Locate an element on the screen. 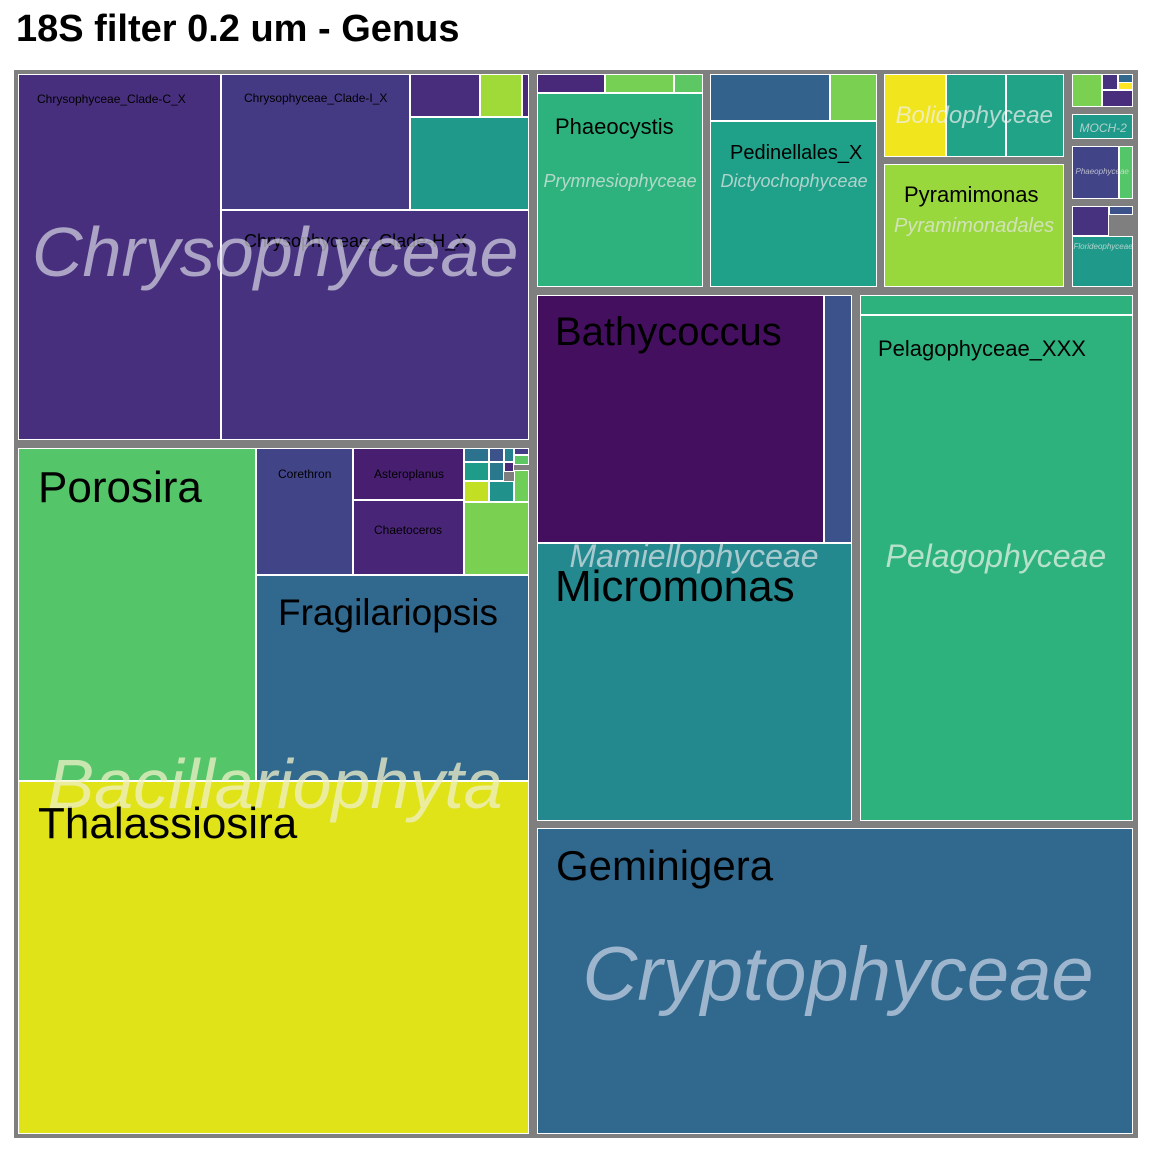 Image resolution: width=1152 pixels, height=1152 pixels. cell-mamiellophyceae-small is located at coordinates (838, 419).